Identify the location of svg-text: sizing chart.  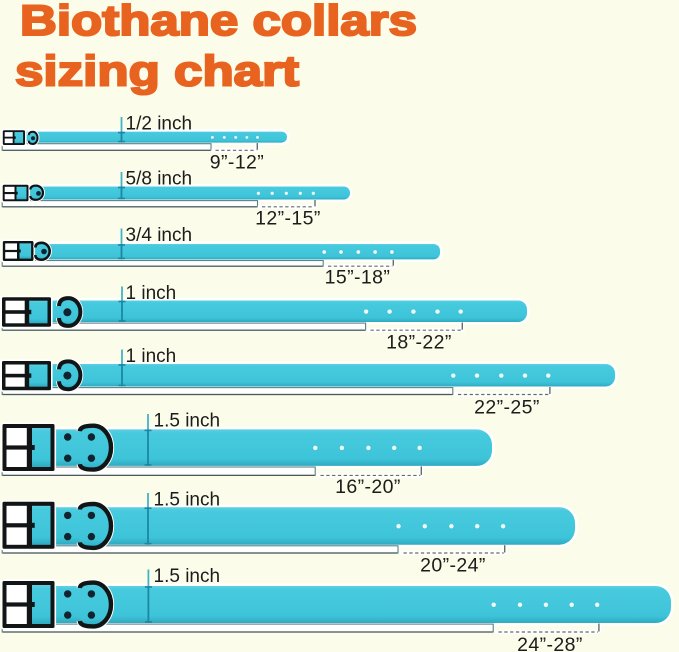
(157, 72).